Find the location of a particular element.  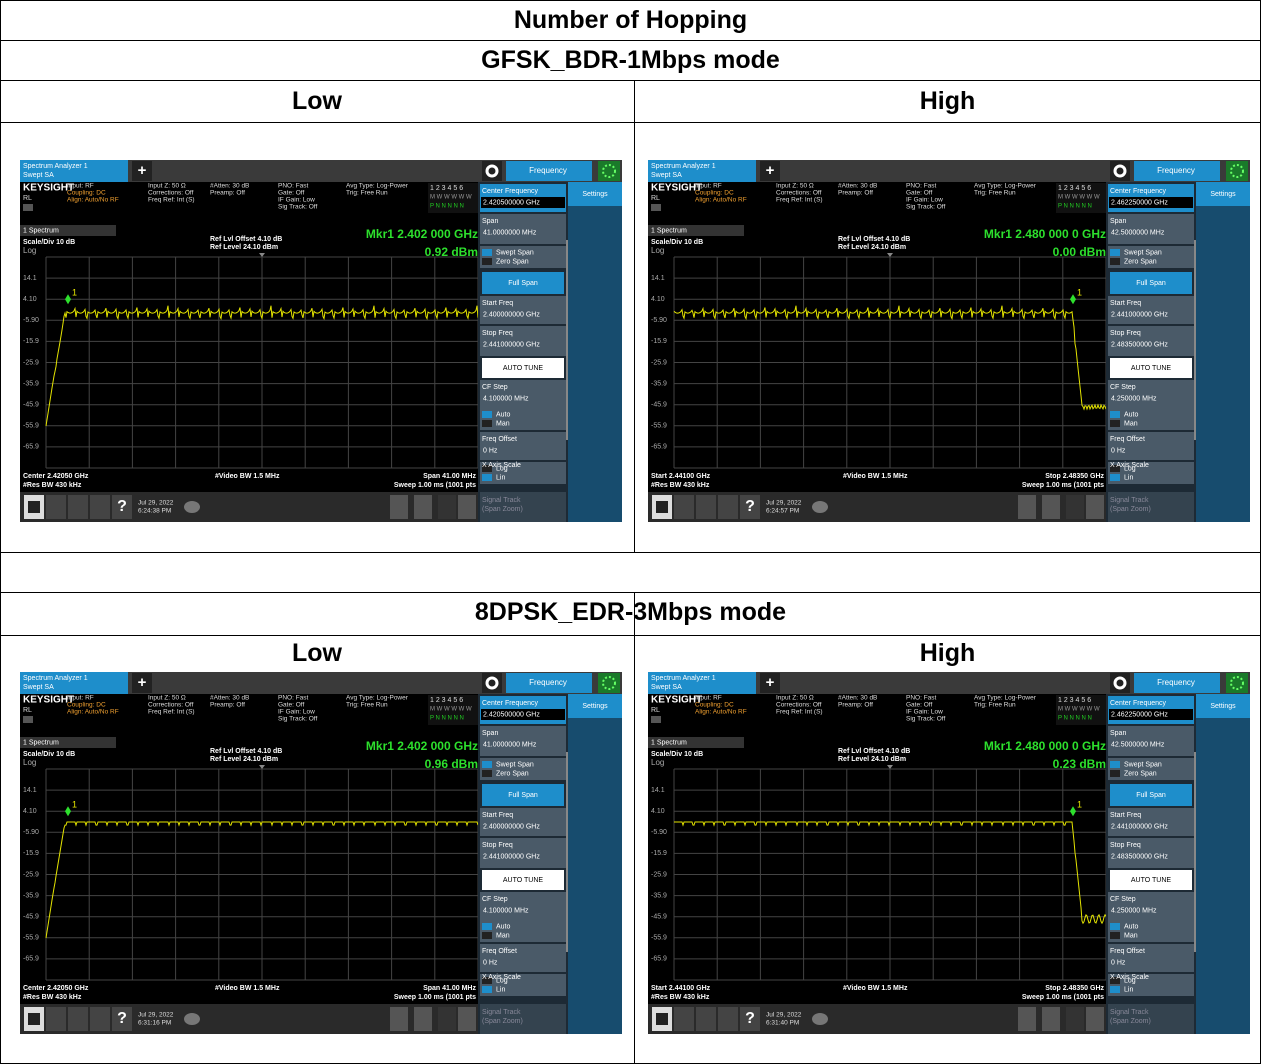

menu-option: Swept Span is located at coordinates (1143, 252).